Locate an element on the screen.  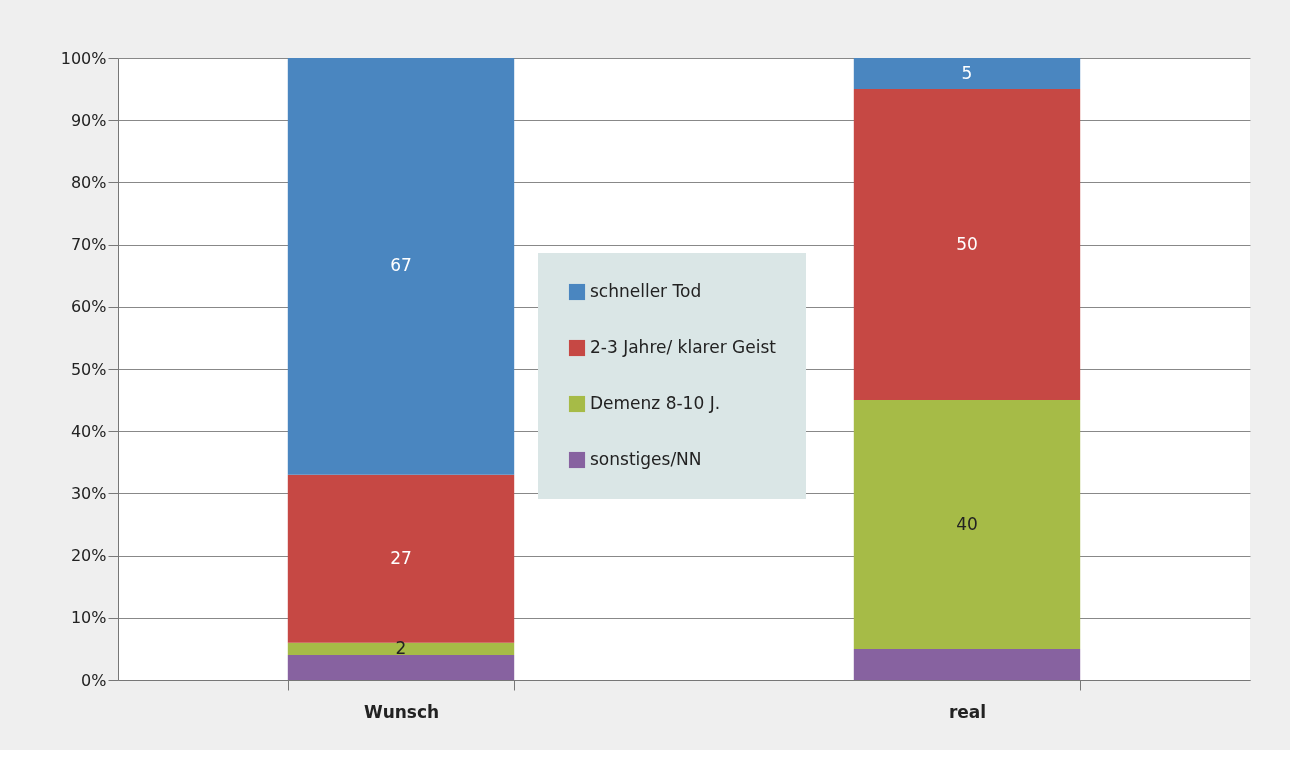
data-label: 5 is located at coordinates (967, 72).